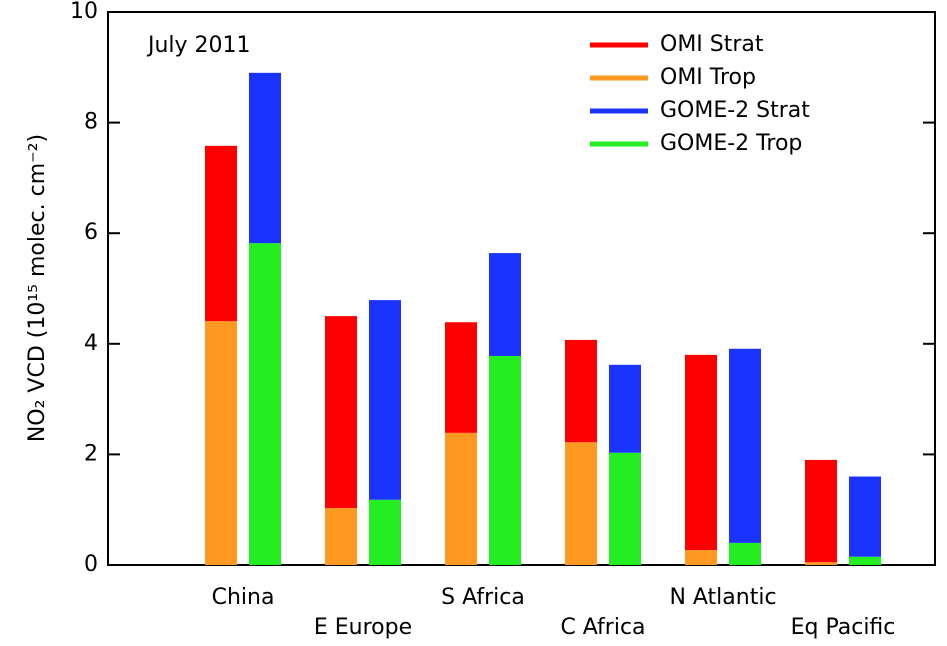  What do you see at coordinates (363, 627) in the screenshot?
I see `x-tick-label: E Europe` at bounding box center [363, 627].